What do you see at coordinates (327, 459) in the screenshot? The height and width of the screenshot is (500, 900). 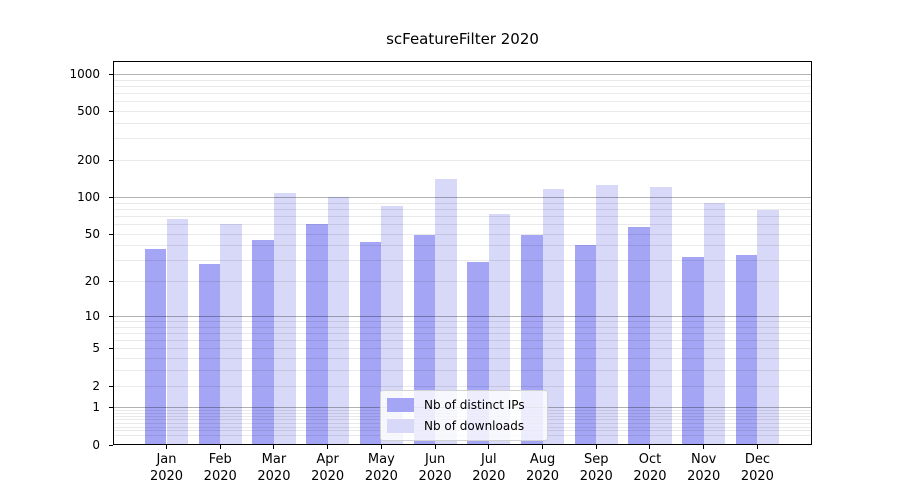 I see `x-label-month: Apr` at bounding box center [327, 459].